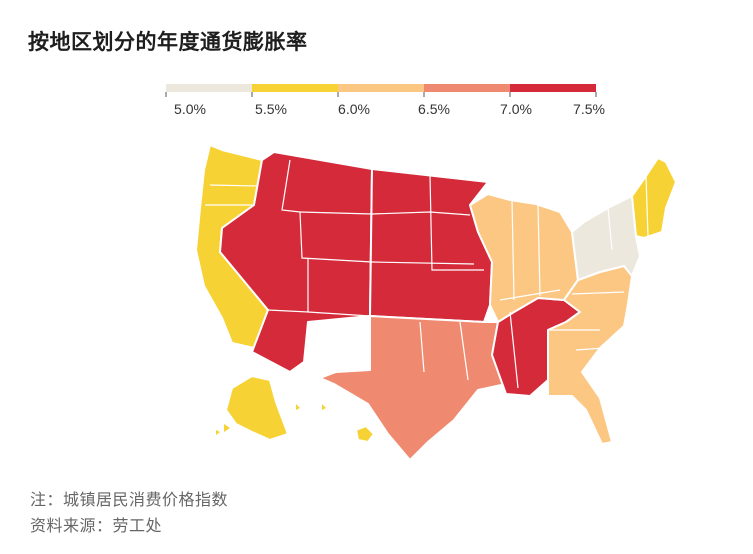 The height and width of the screenshot is (554, 753). What do you see at coordinates (96, 525) in the screenshot?
I see `source-note: 资料来源：劳工处` at bounding box center [96, 525].